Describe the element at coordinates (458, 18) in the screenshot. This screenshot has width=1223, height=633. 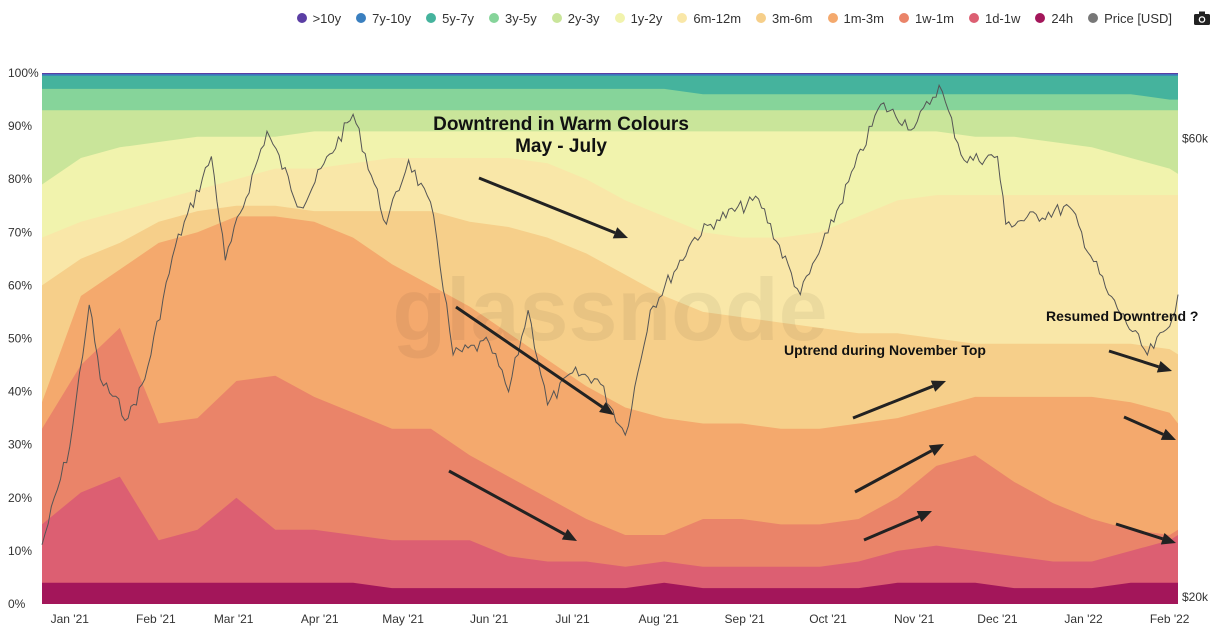
I see `legend-label: 5y-7y` at that location.